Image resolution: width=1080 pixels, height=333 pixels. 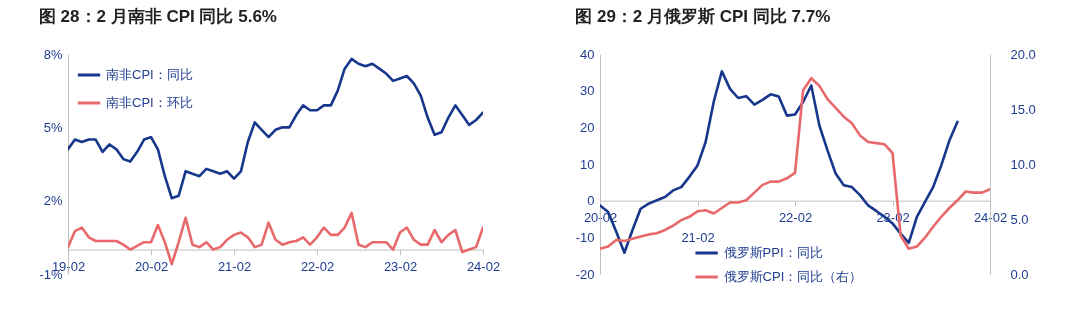 I want to click on y-tick-label: 5%, so click(x=53, y=127).